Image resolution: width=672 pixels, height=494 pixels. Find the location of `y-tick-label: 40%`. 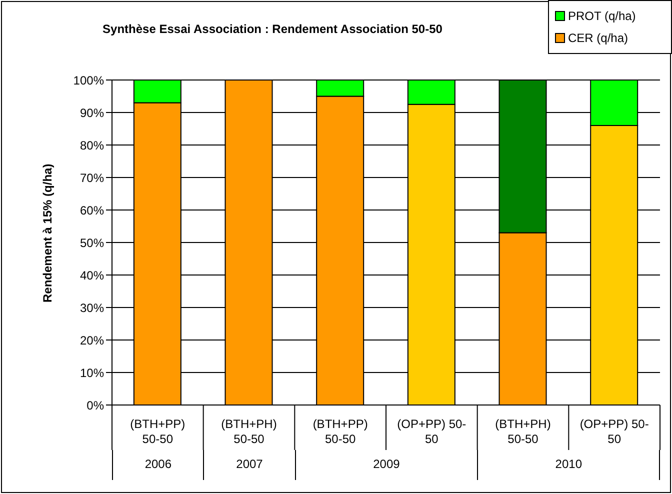

y-tick-label: 40% is located at coordinates (92, 275).